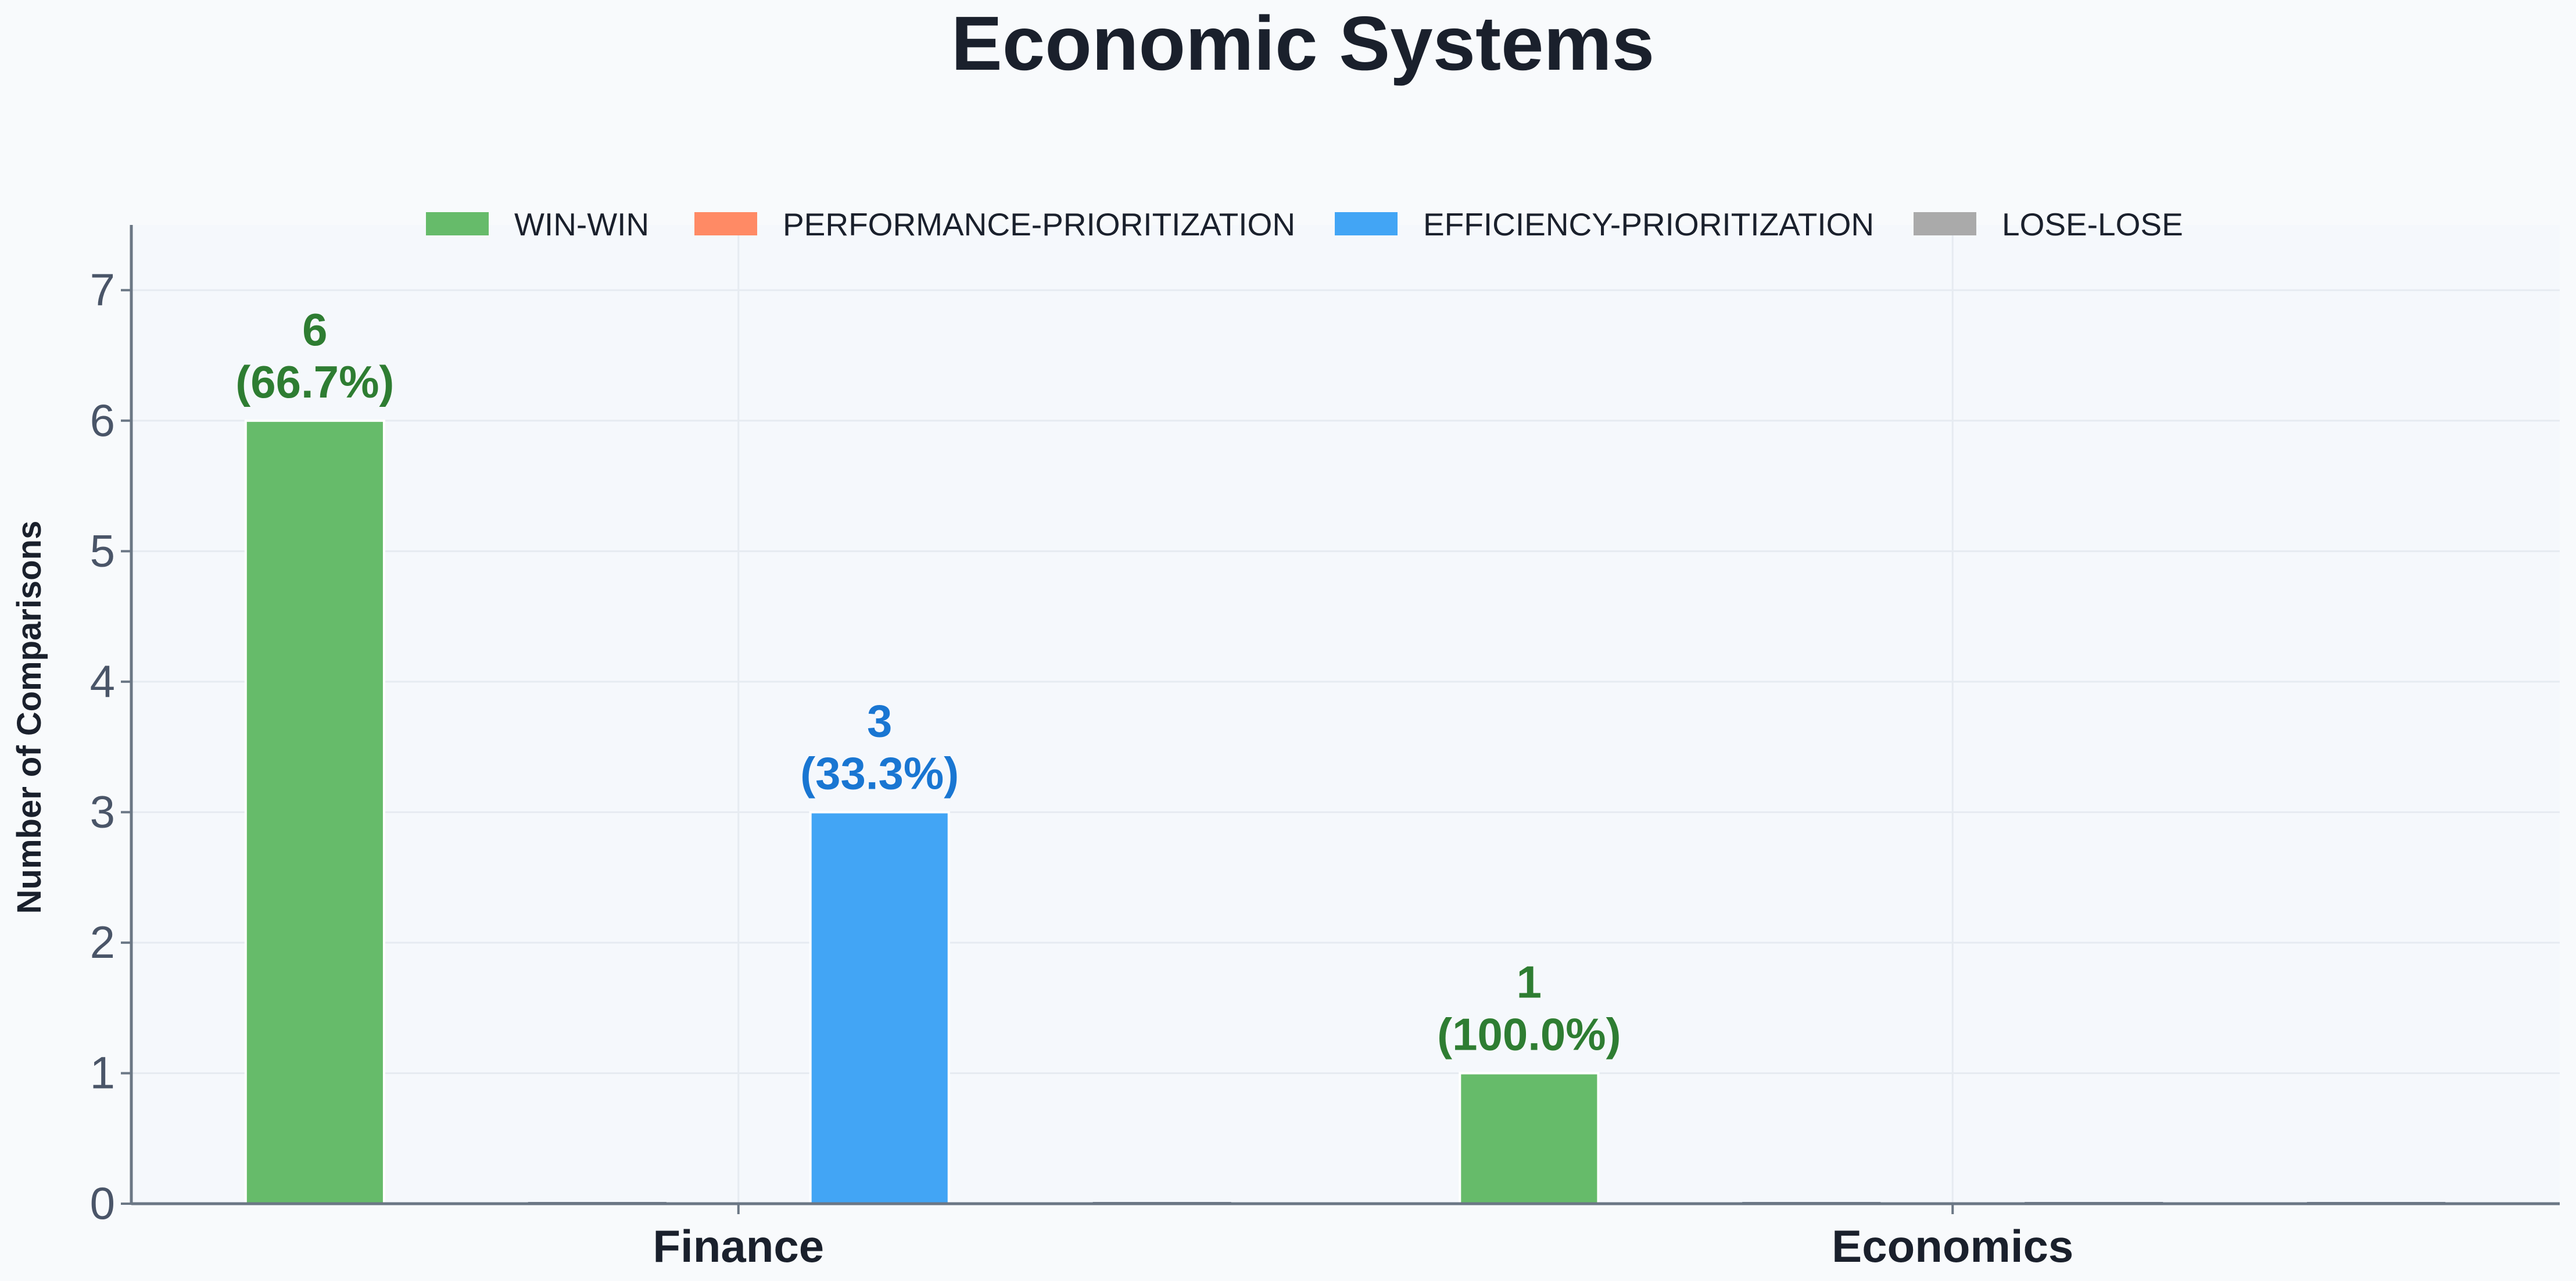 The image size is (2576, 1281). I want to click on y-tick-label: 1, so click(102, 1072).